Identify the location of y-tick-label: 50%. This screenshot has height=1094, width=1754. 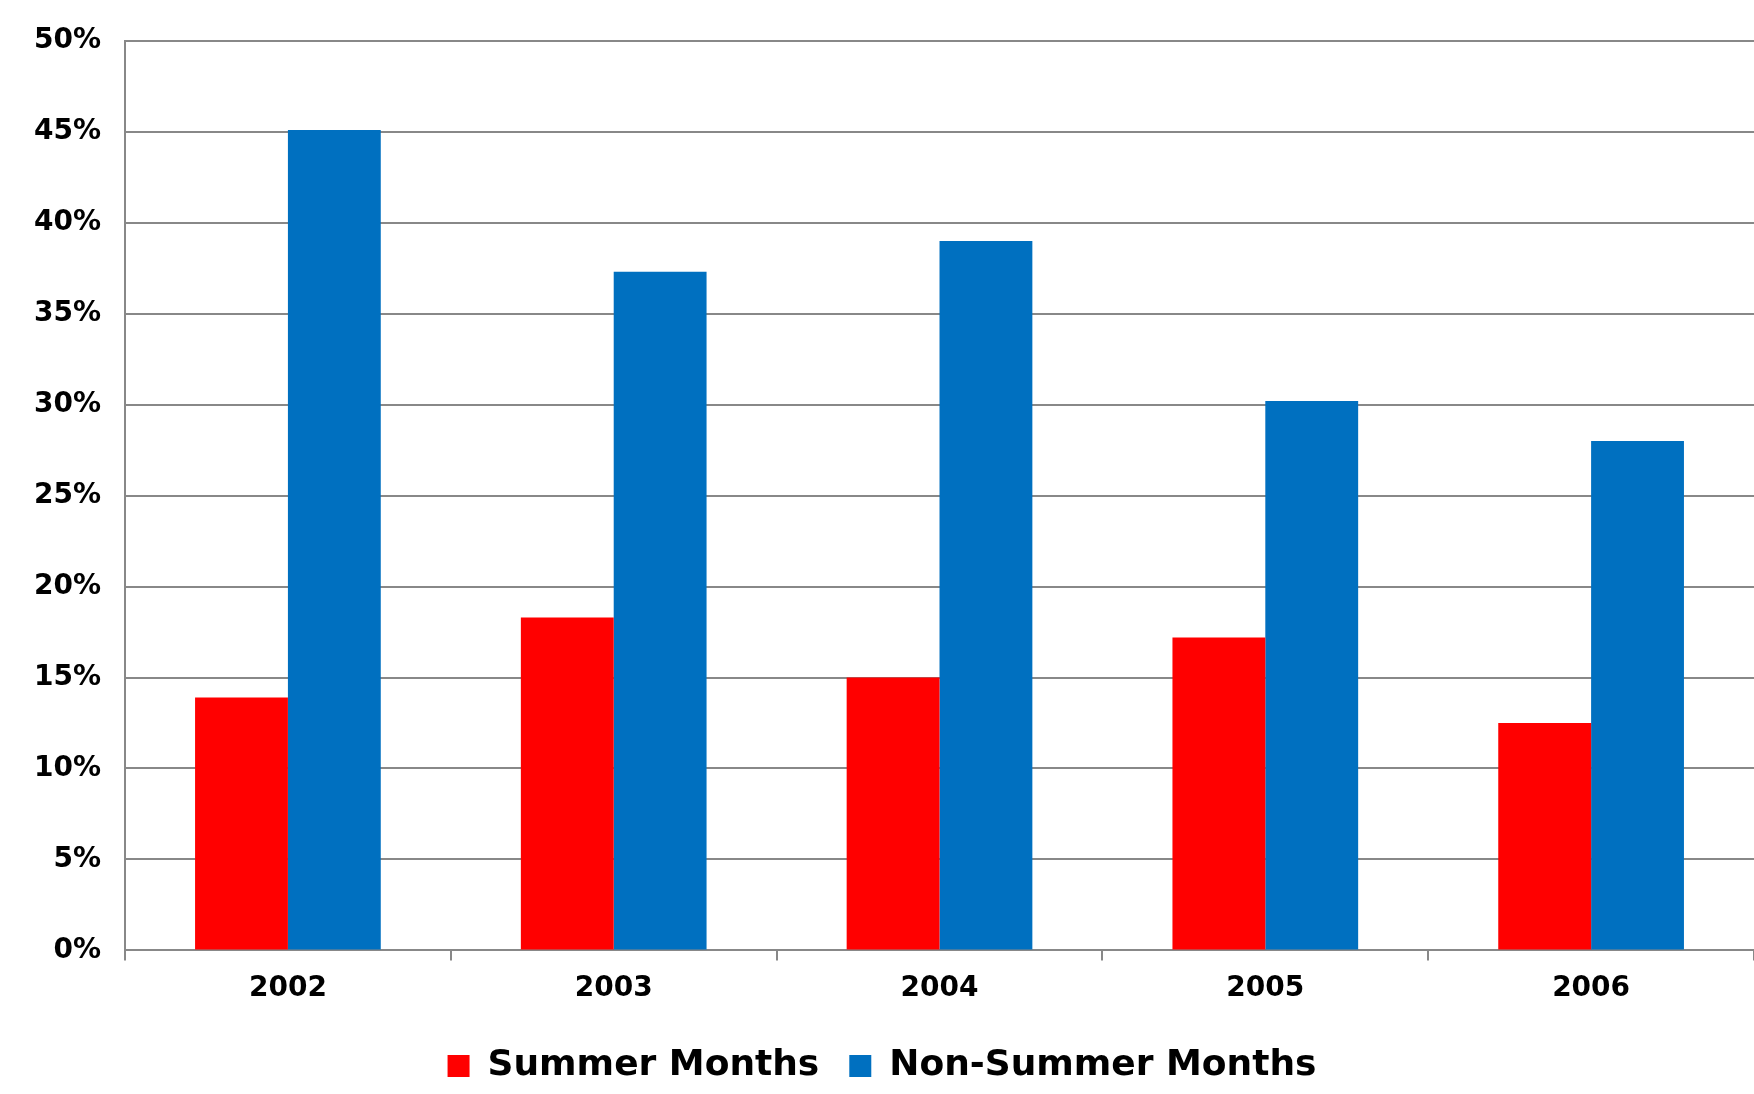
(67, 39).